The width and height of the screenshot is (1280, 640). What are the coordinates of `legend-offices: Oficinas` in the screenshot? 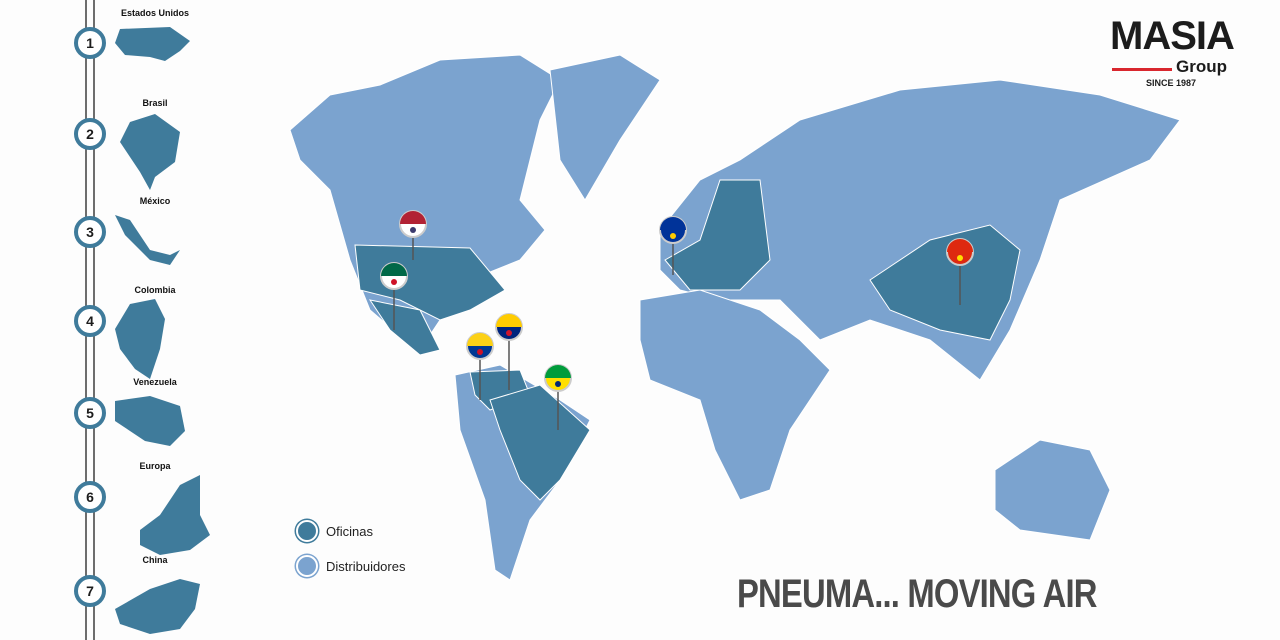 It's located at (334, 531).